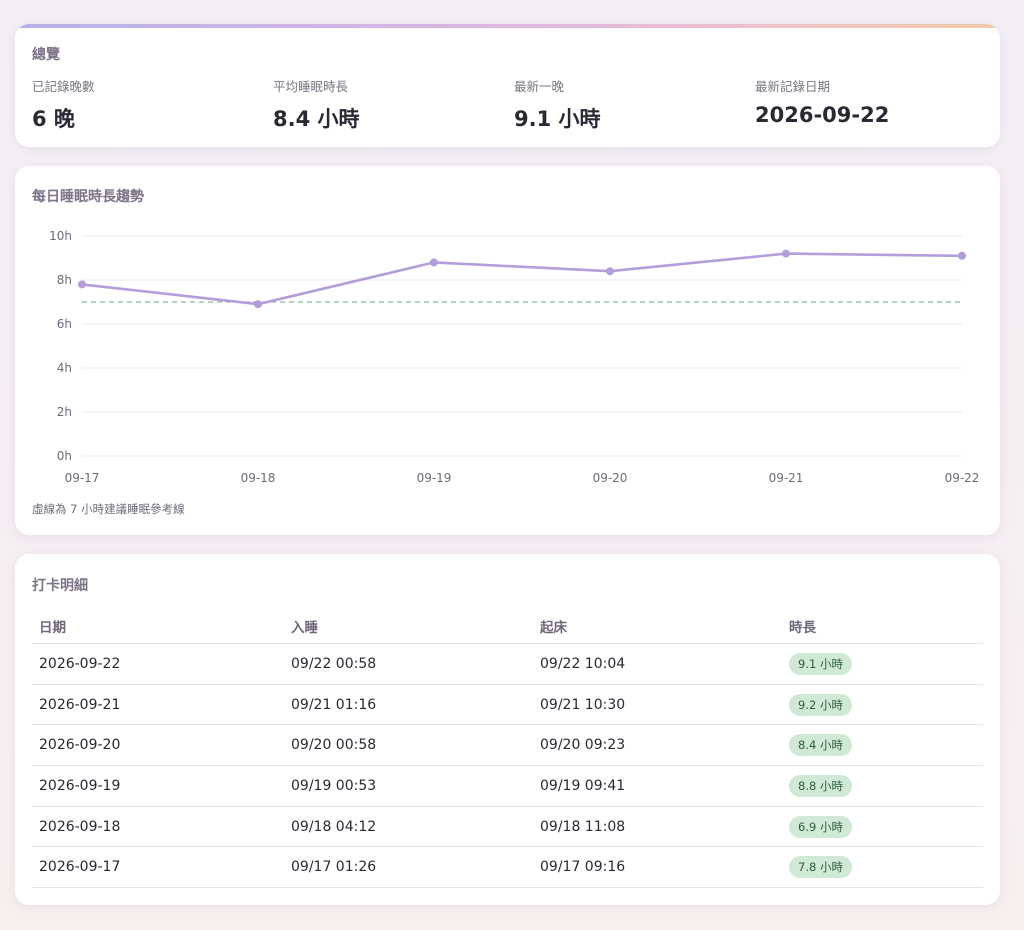  What do you see at coordinates (316, 119) in the screenshot?
I see `stat-value: 8.4 小時` at bounding box center [316, 119].